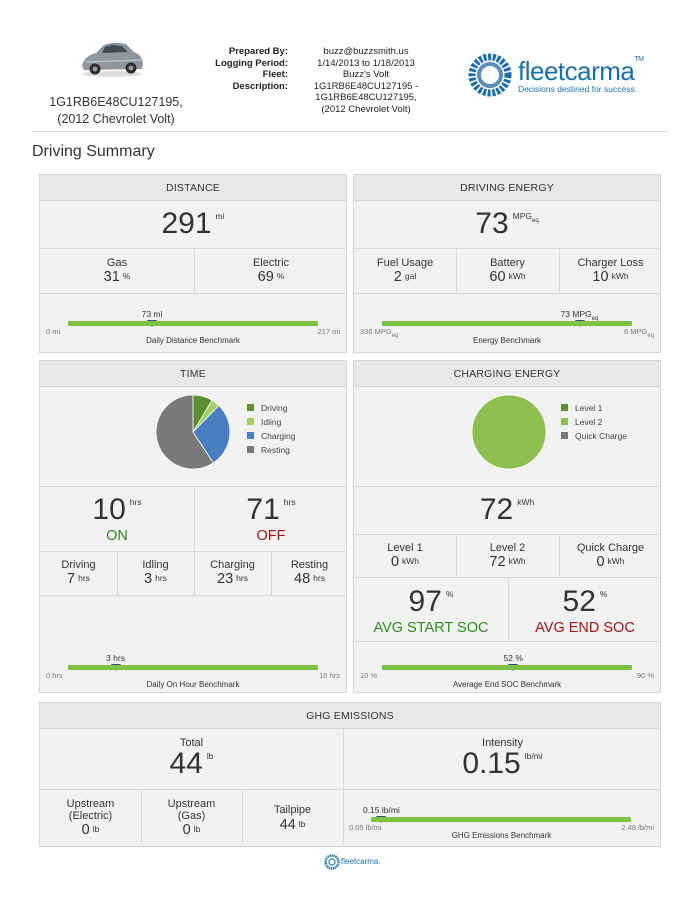  I want to click on legend-item-driving: Driving, so click(271, 408).